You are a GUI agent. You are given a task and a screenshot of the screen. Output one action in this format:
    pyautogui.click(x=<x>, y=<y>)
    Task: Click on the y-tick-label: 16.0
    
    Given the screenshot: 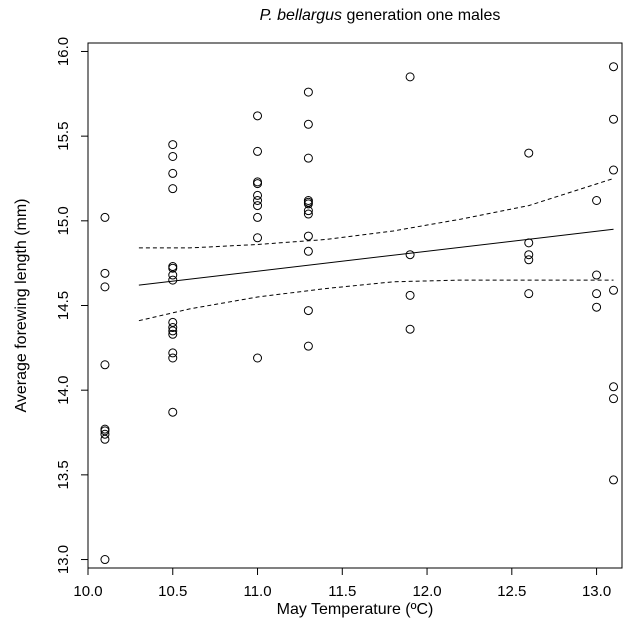 What is the action you would take?
    pyautogui.click(x=63, y=51)
    